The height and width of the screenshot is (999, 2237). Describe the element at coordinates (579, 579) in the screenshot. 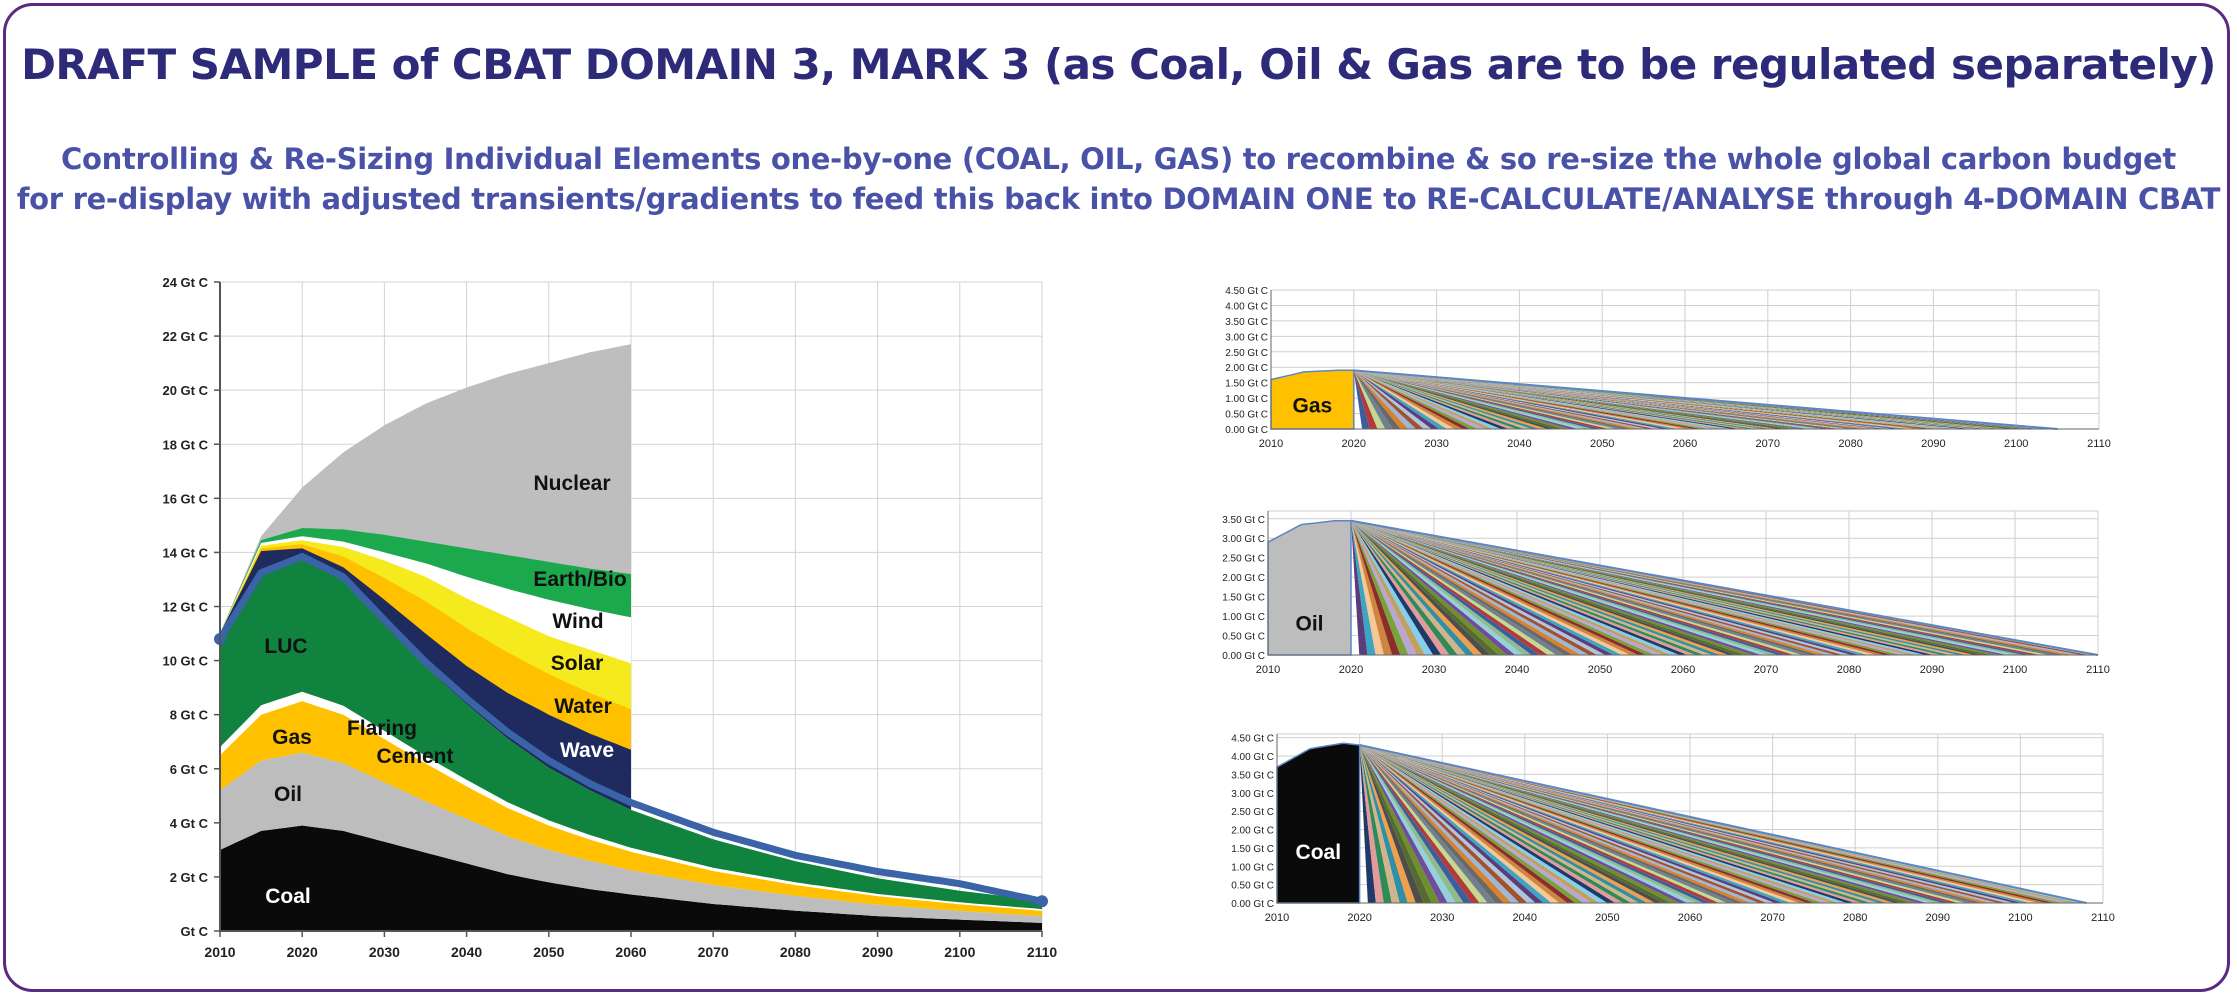

I see `series-label-earth-bio: Earth/Bio` at that location.